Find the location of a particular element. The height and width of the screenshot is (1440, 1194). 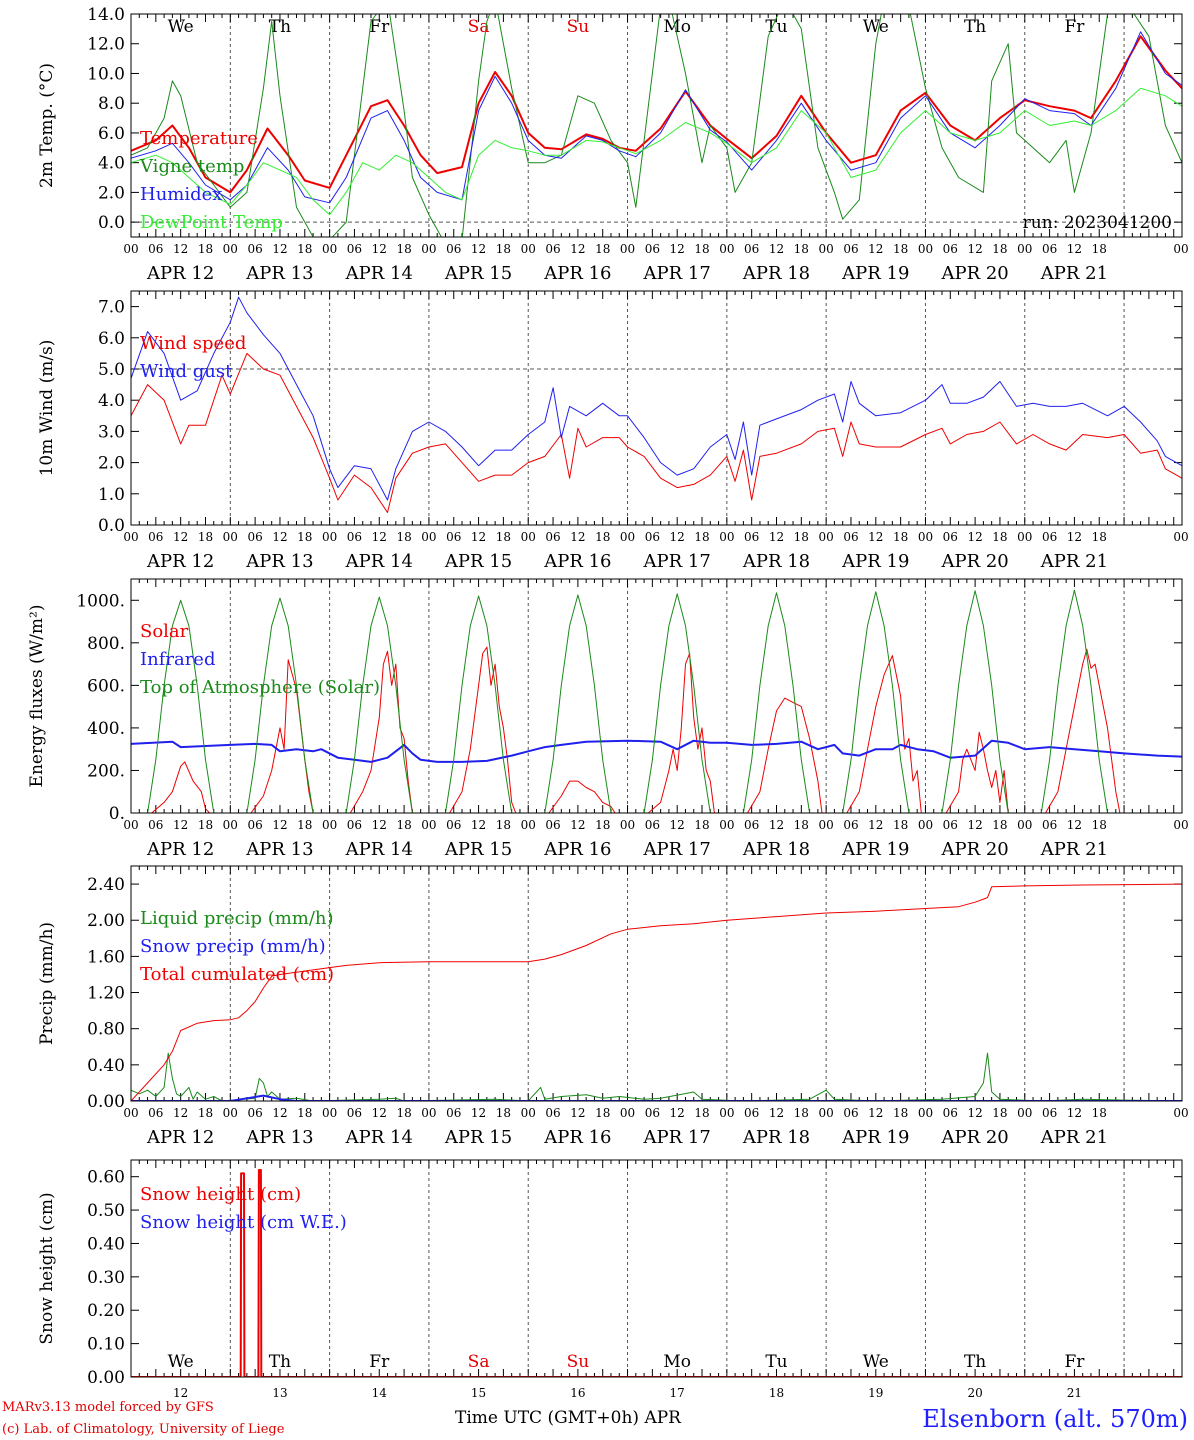

temp-date-label: APR 16 is located at coordinates (577, 273).